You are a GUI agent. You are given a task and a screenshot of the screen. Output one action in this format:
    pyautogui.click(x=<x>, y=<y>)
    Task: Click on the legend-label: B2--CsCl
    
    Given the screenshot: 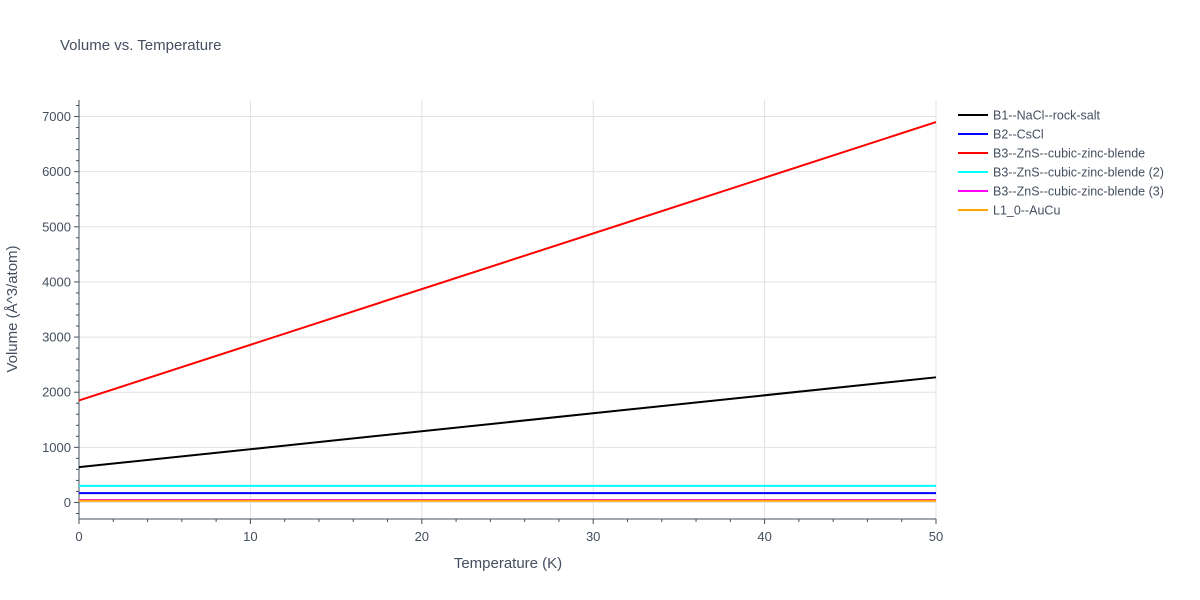 What is the action you would take?
    pyautogui.click(x=1018, y=135)
    